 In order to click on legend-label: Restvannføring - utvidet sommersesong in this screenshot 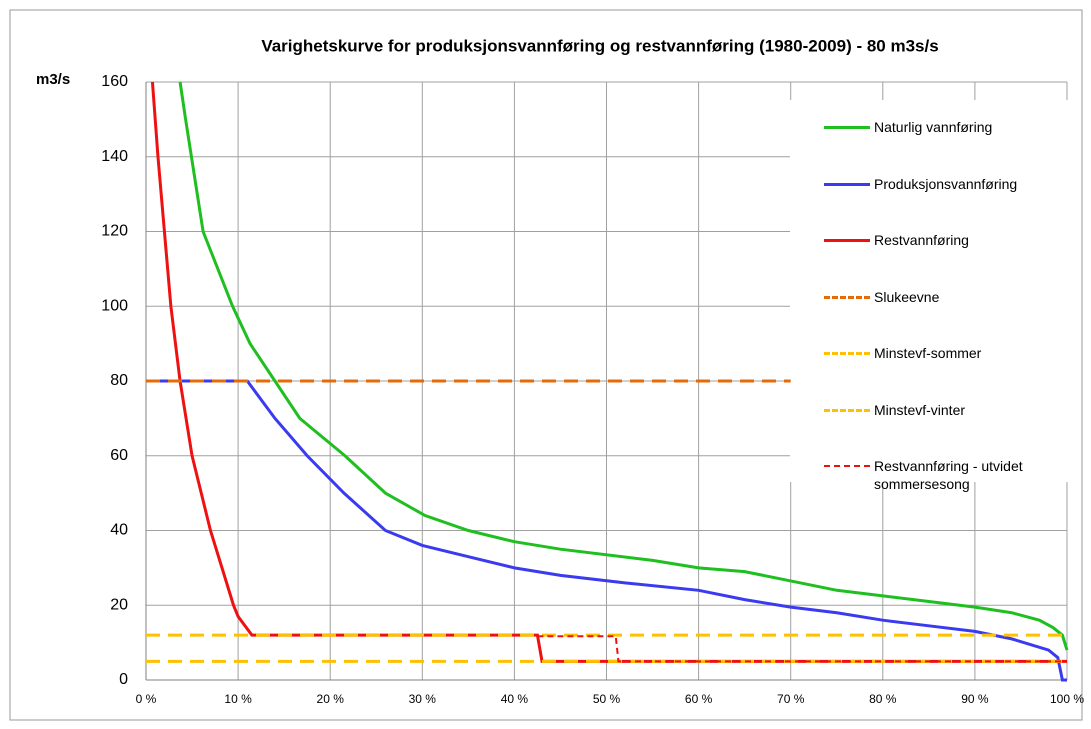, I will do `click(948, 475)`.